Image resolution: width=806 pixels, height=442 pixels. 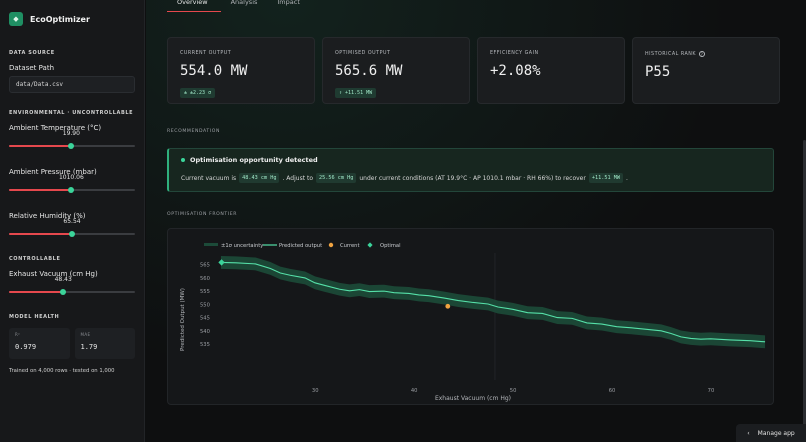 I want to click on legend-label-predicted: Predicted output, so click(x=300, y=246).